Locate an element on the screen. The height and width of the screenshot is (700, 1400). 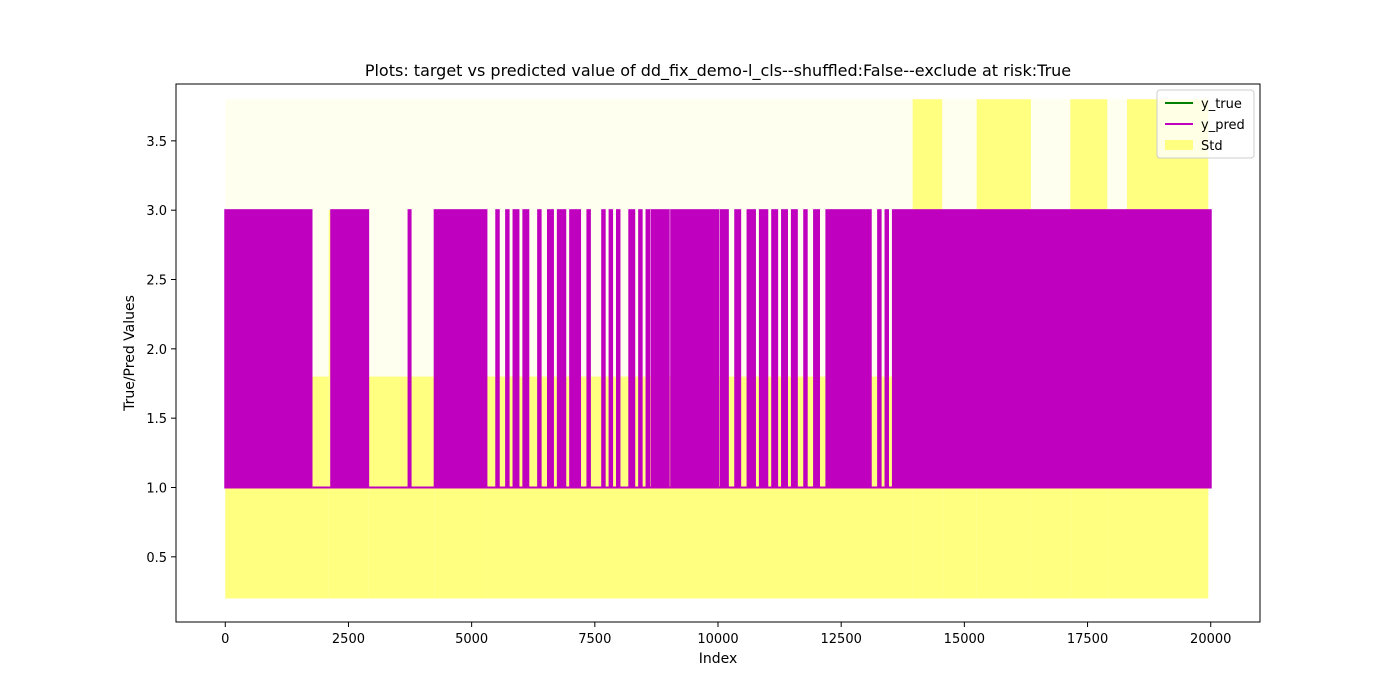
x-tick-label: 7500 is located at coordinates (594, 639).